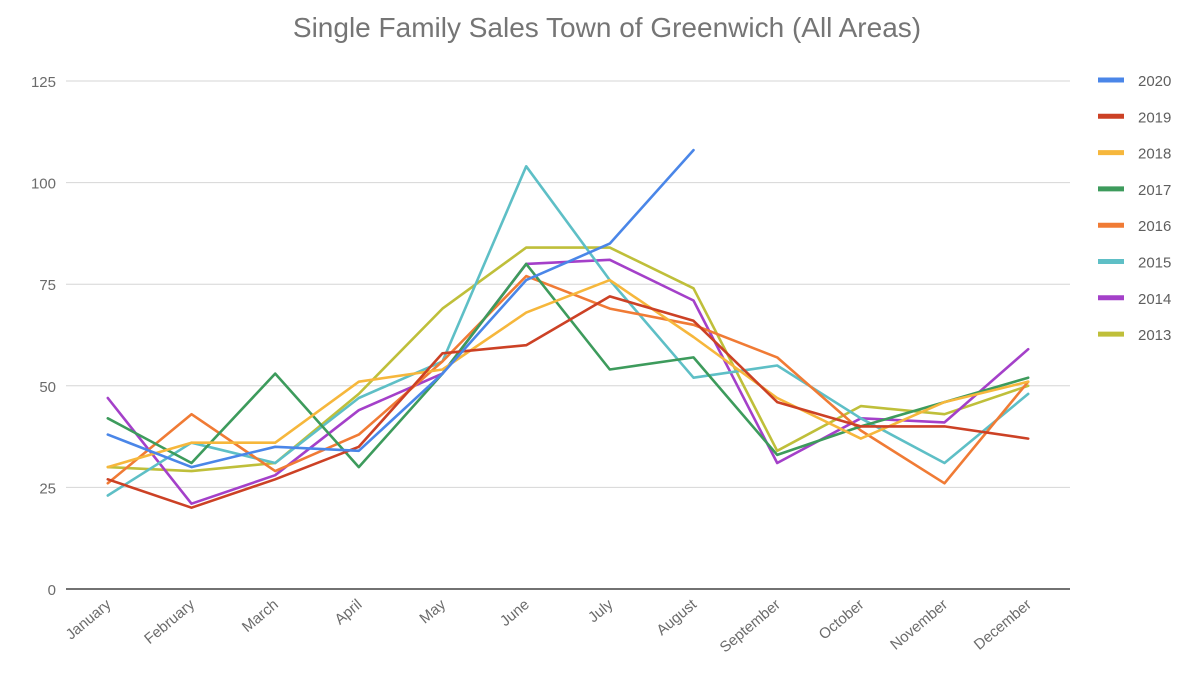 The width and height of the screenshot is (1200, 691). I want to click on legend-label-2016: 2016, so click(1154, 226).